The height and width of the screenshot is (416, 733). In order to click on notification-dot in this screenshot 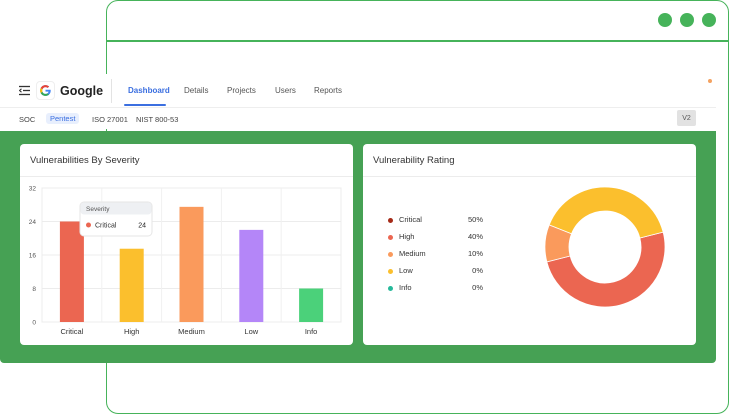, I will do `click(710, 81)`.